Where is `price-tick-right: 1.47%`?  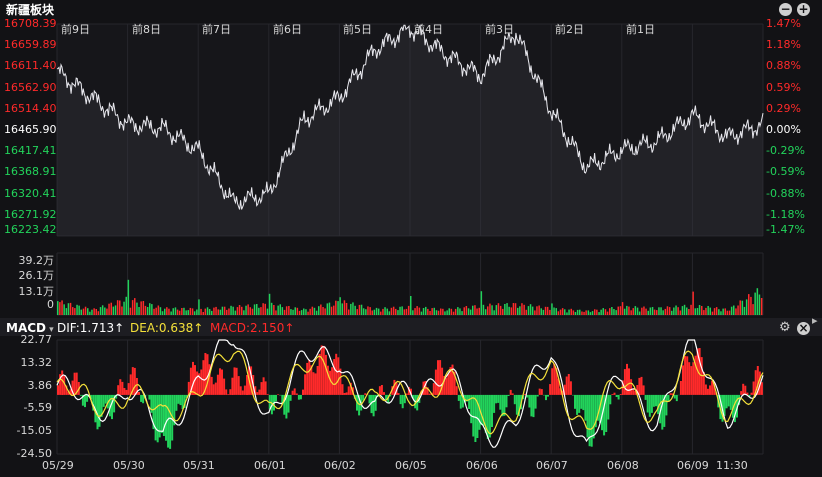
price-tick-right: 1.47% is located at coordinates (783, 23).